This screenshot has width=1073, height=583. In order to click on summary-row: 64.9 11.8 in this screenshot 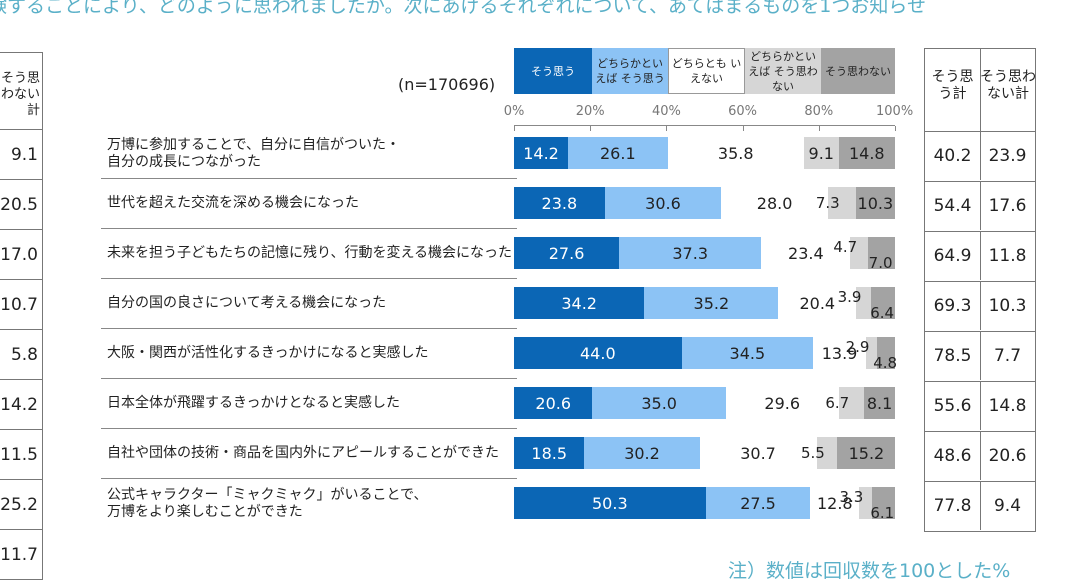, I will do `click(980, 257)`.